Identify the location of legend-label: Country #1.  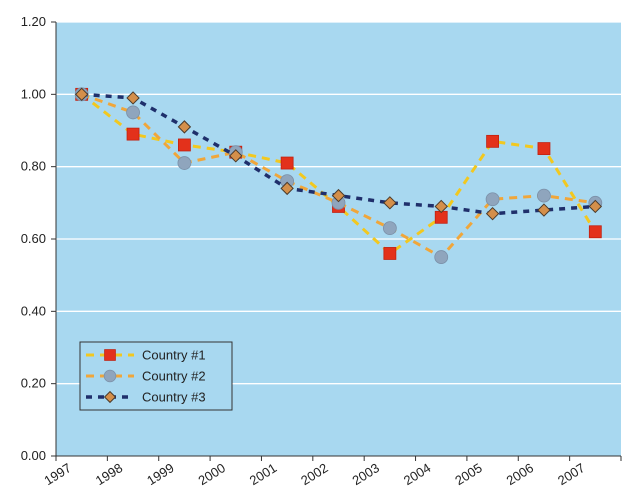
(174, 355).